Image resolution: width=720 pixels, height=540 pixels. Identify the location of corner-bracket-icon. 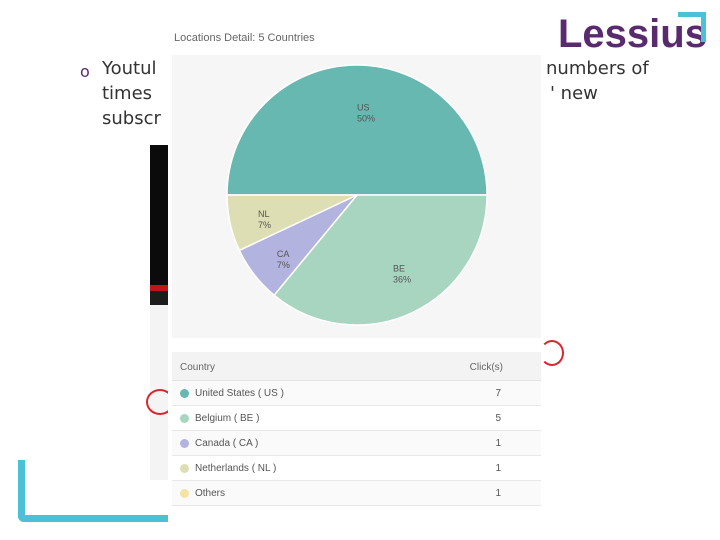
(93, 491).